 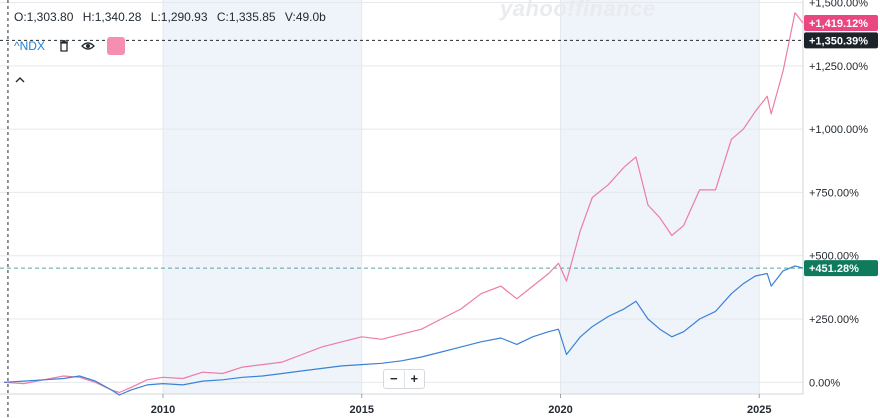 I want to click on x-tick-label: 2020, so click(x=560, y=410).